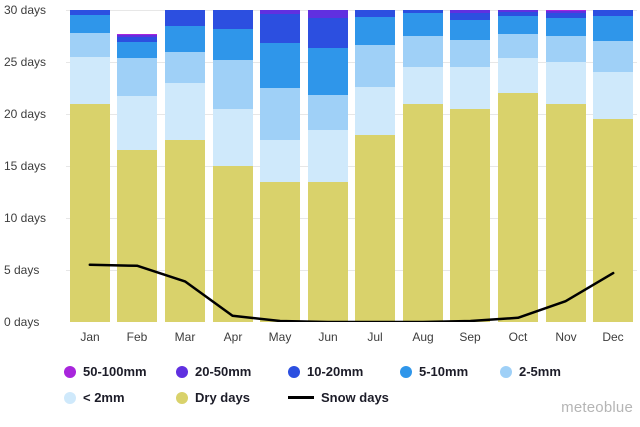  I want to click on legend-item-20-50mm: 20-50mm, so click(232, 371).